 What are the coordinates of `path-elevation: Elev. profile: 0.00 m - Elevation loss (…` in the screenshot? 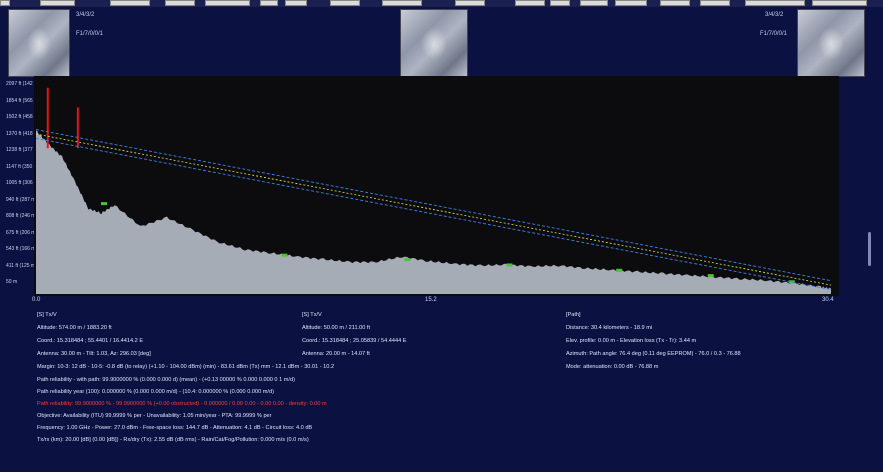 It's located at (631, 341).